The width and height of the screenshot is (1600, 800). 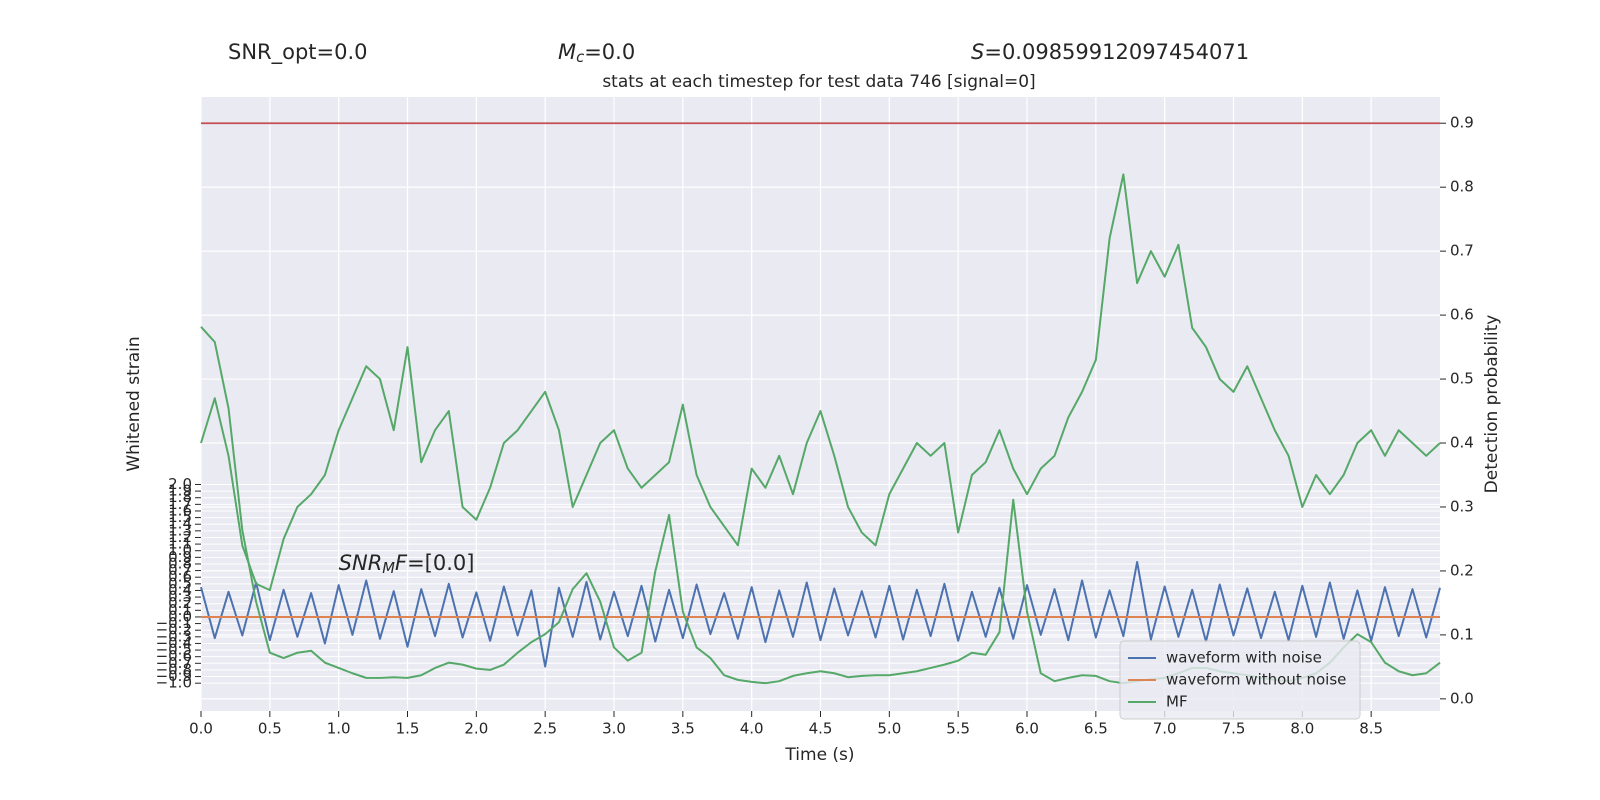 What do you see at coordinates (180, 616) in the screenshot?
I see `y-tick-label: 0.0` at bounding box center [180, 616].